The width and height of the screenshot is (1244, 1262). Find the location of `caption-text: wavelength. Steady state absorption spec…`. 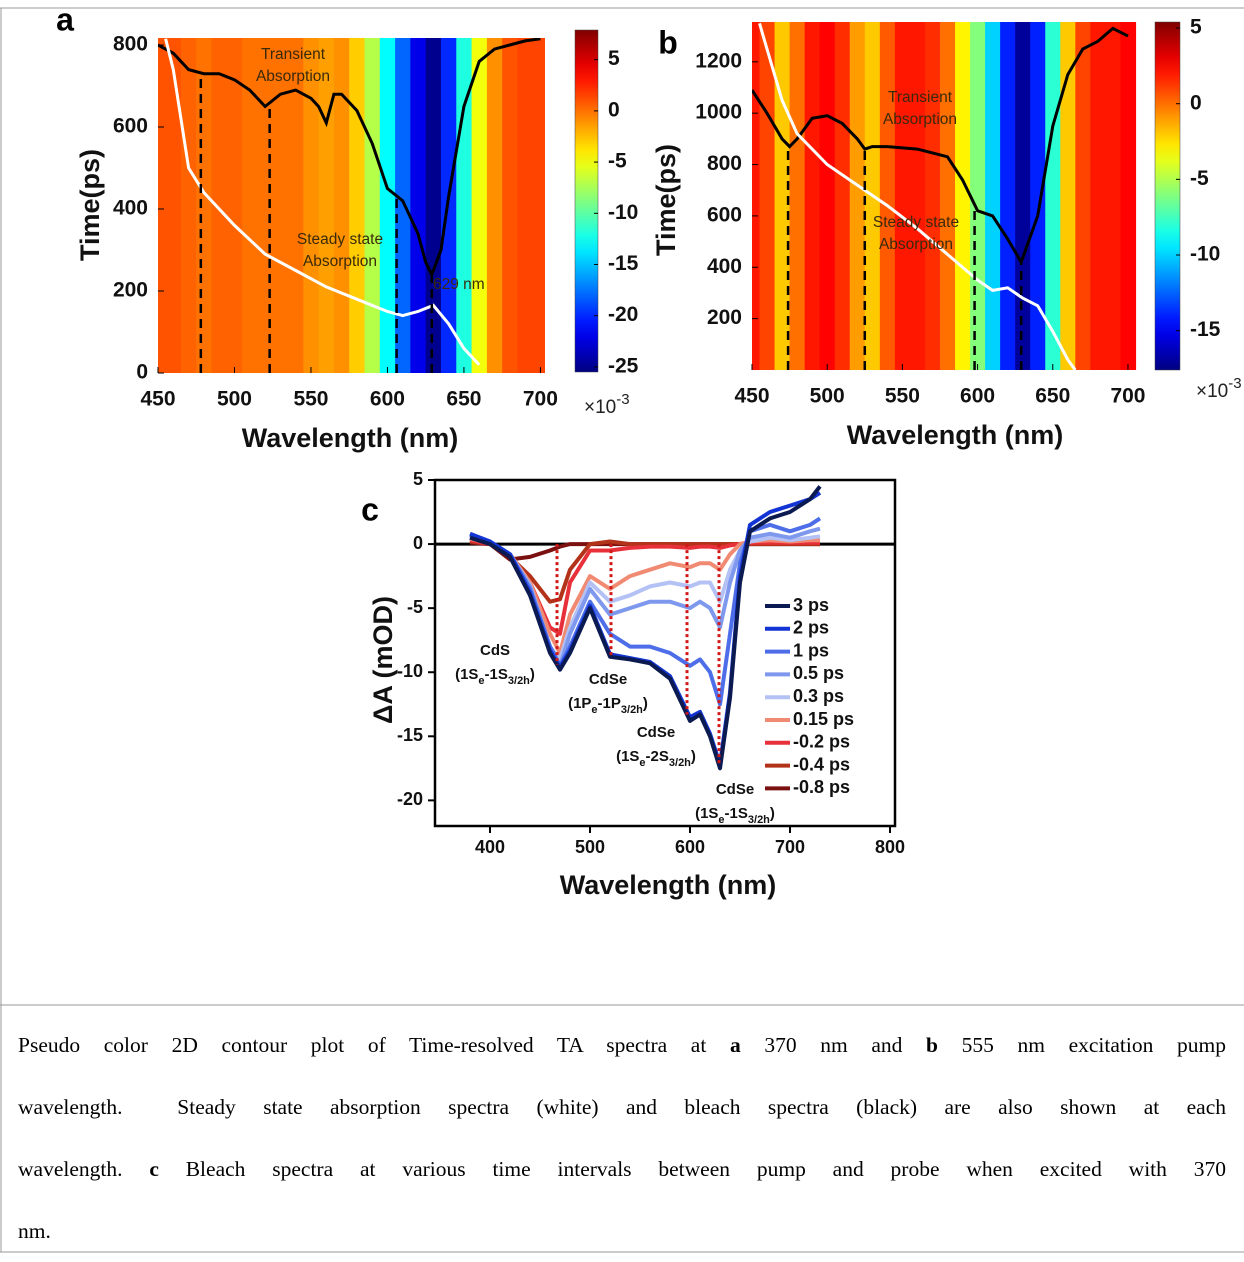

caption-text: wavelength. Steady state absorption spec… is located at coordinates (622, 1107).